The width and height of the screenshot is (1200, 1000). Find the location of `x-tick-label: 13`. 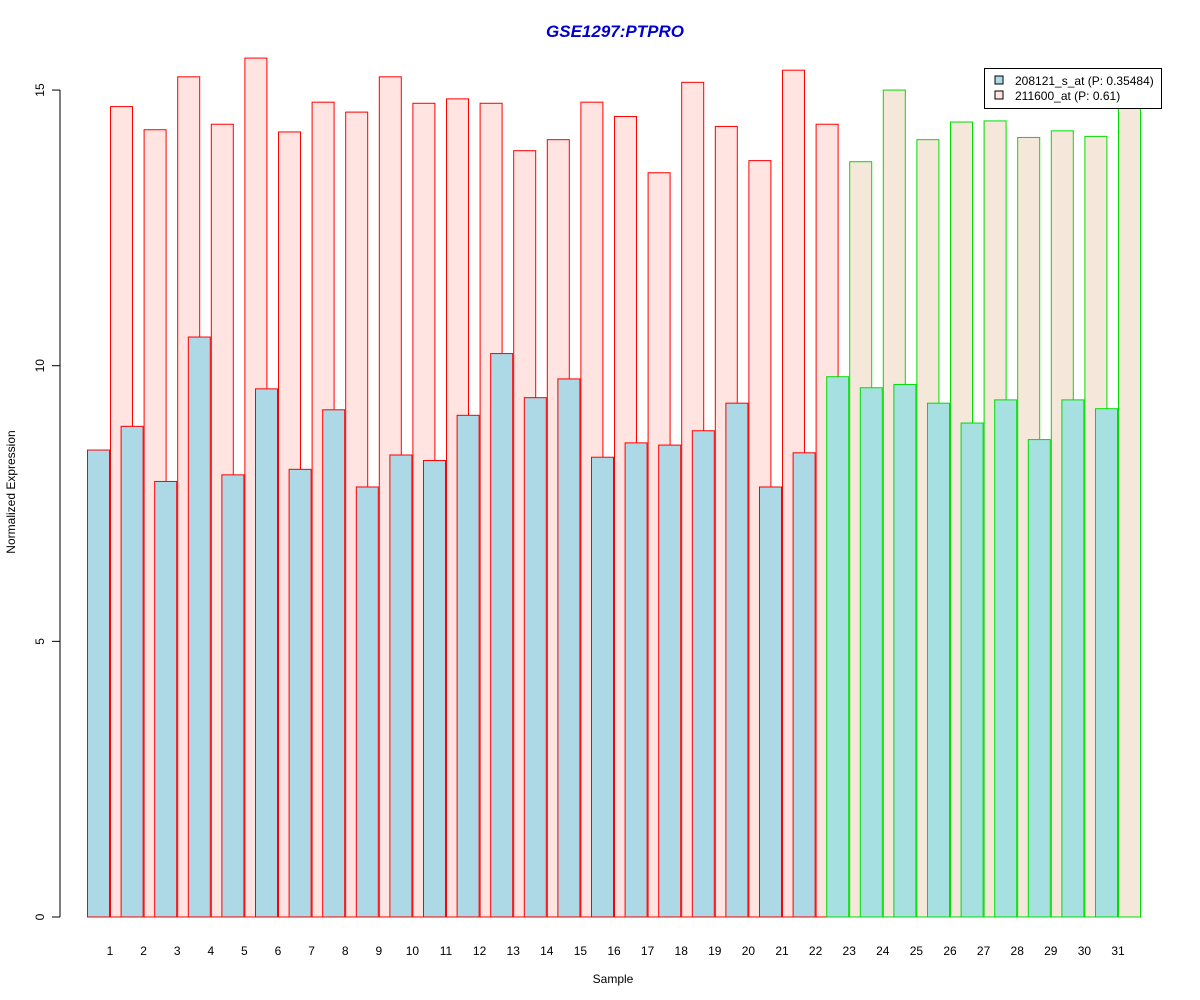

x-tick-label: 13 is located at coordinates (514, 951).